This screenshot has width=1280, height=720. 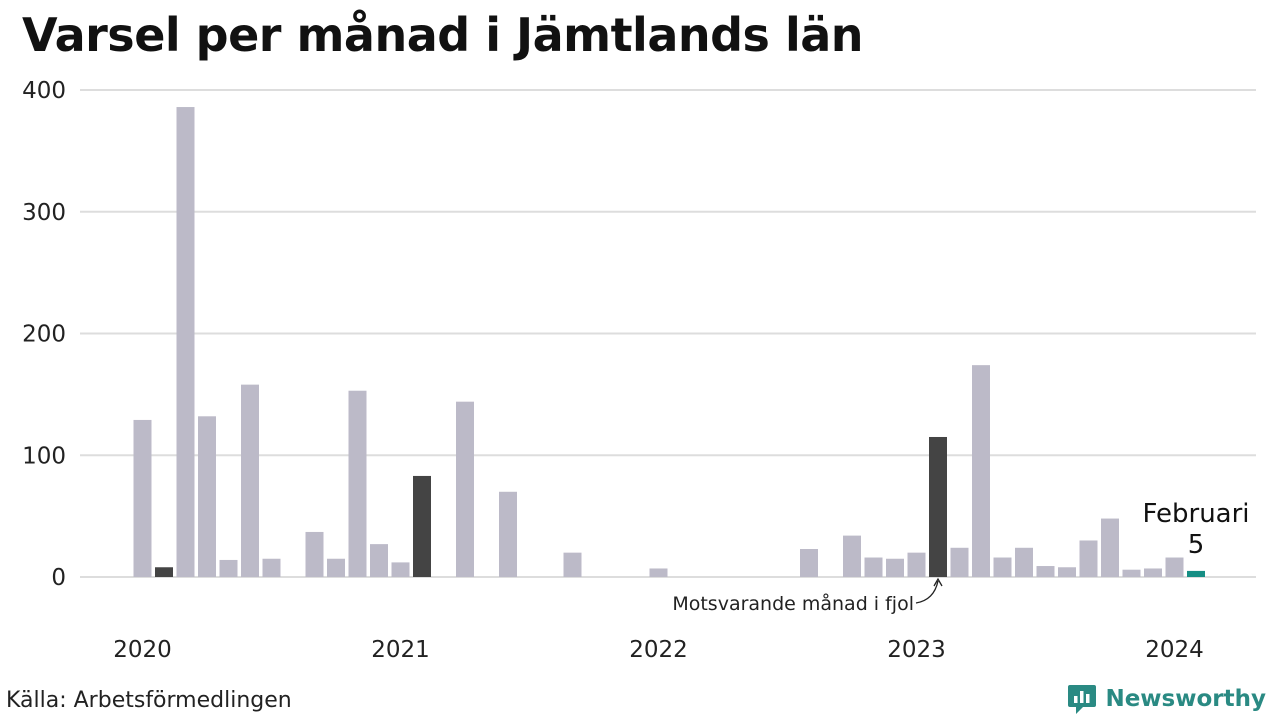 What do you see at coordinates (1195, 514) in the screenshot?
I see `highlight-month-label: Februari` at bounding box center [1195, 514].